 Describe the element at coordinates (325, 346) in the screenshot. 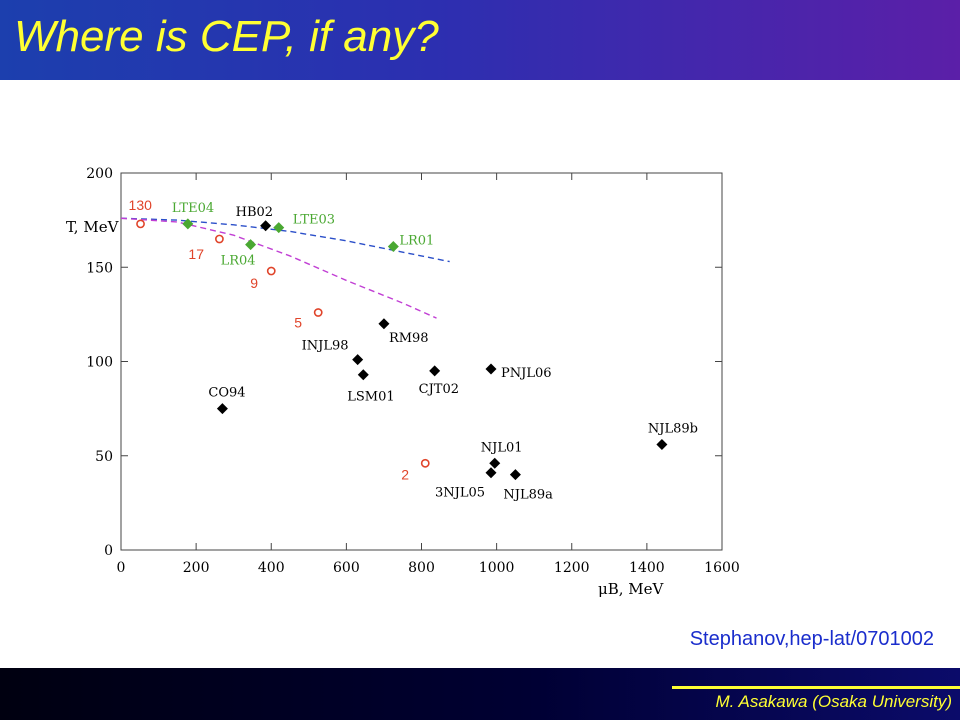

I see `model-point-label: INJL98` at that location.